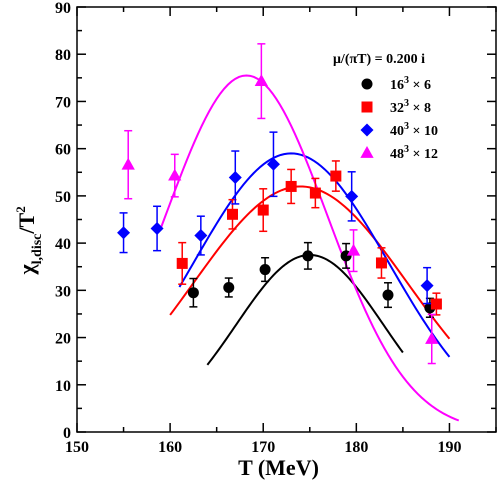 The image size is (498, 481). What do you see at coordinates (63, 386) in the screenshot?
I see `y-tick-label: 10` at bounding box center [63, 386].